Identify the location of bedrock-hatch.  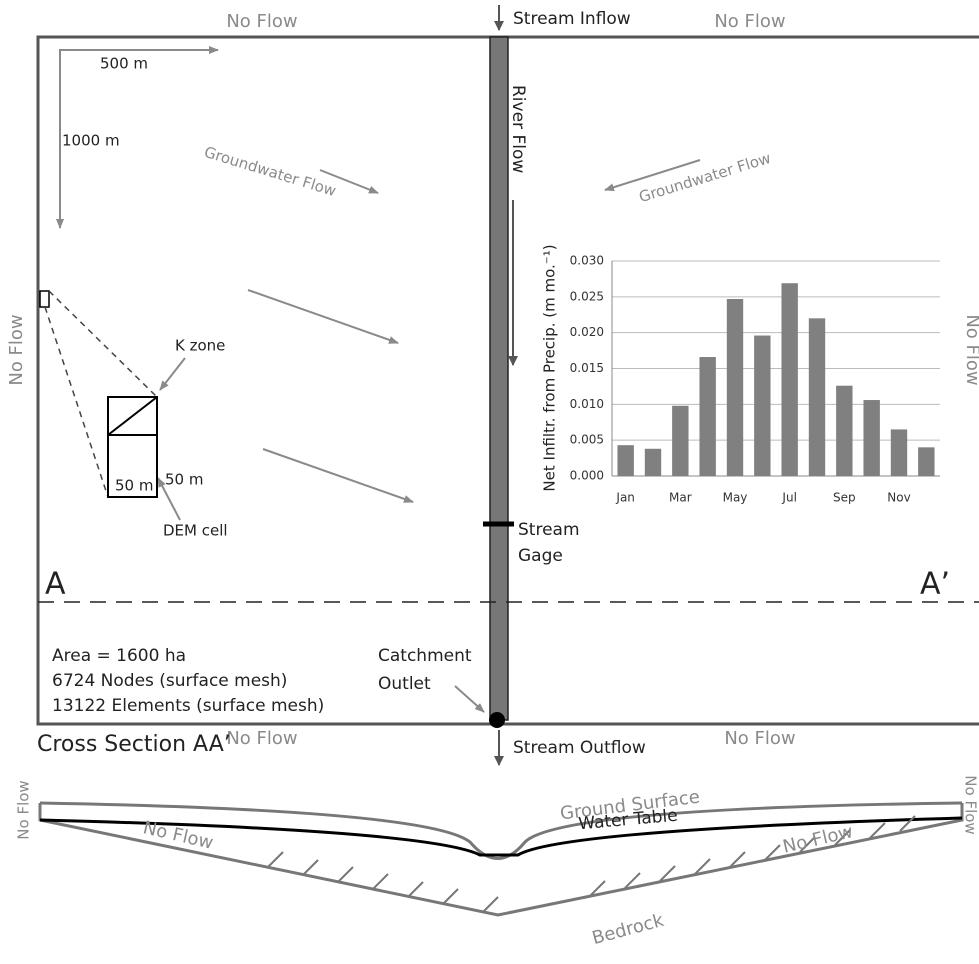
(591, 864).